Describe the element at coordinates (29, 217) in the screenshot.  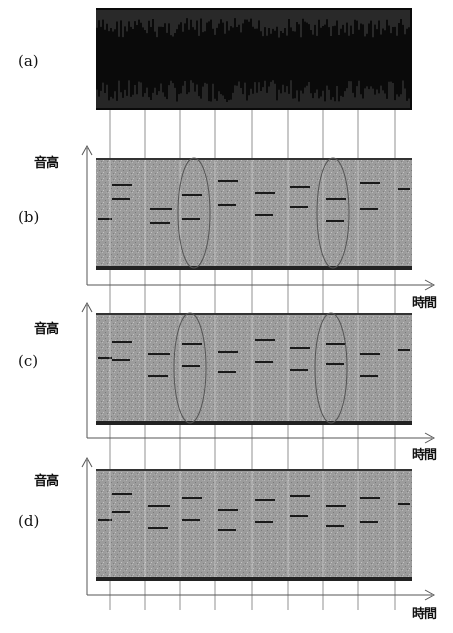
I see `panel-label-b: (b)` at that location.